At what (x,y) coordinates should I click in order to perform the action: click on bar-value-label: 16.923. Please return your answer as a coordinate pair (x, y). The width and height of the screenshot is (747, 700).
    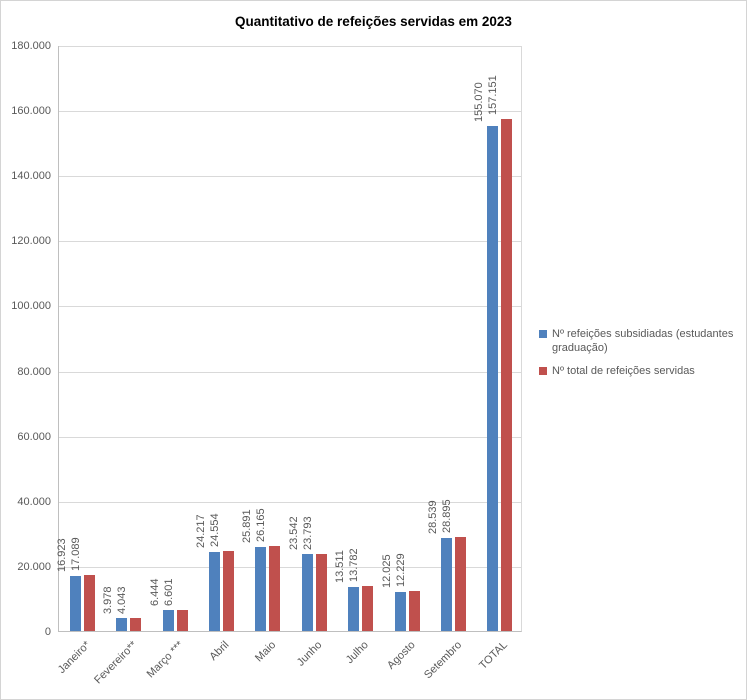
    Looking at the image, I should click on (61, 555).